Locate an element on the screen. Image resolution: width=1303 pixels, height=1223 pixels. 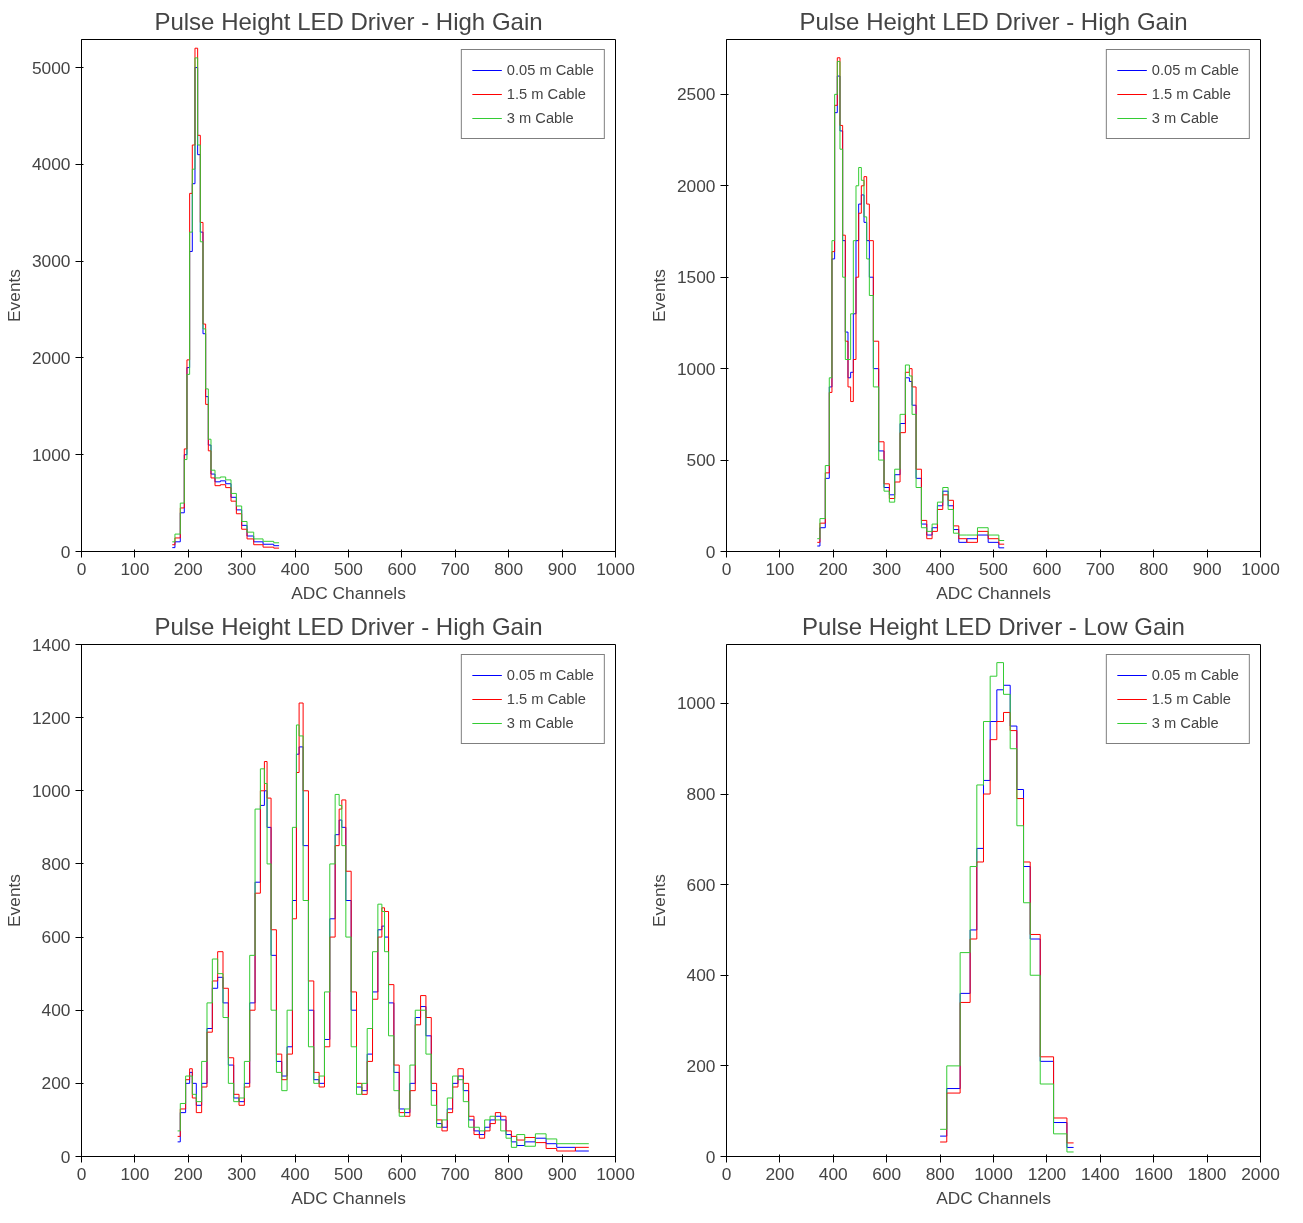
y-tick-label: 3000 is located at coordinates (51, 261).